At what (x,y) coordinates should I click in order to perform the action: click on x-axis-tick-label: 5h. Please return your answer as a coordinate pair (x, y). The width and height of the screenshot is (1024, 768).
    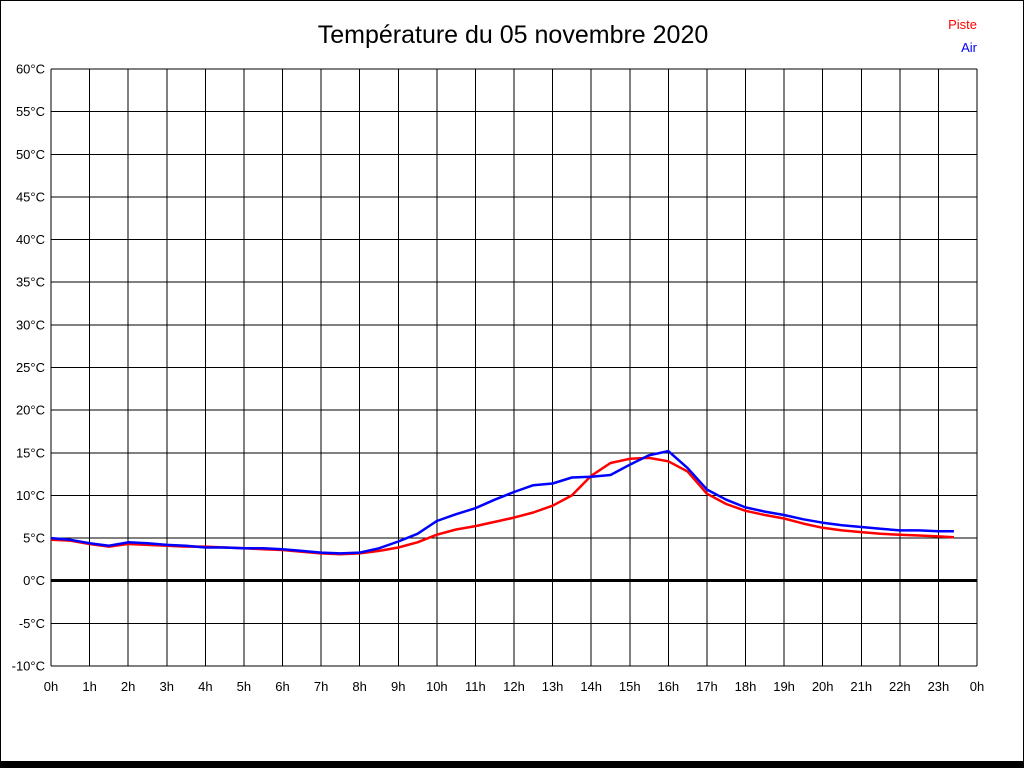
    Looking at the image, I should click on (244, 686).